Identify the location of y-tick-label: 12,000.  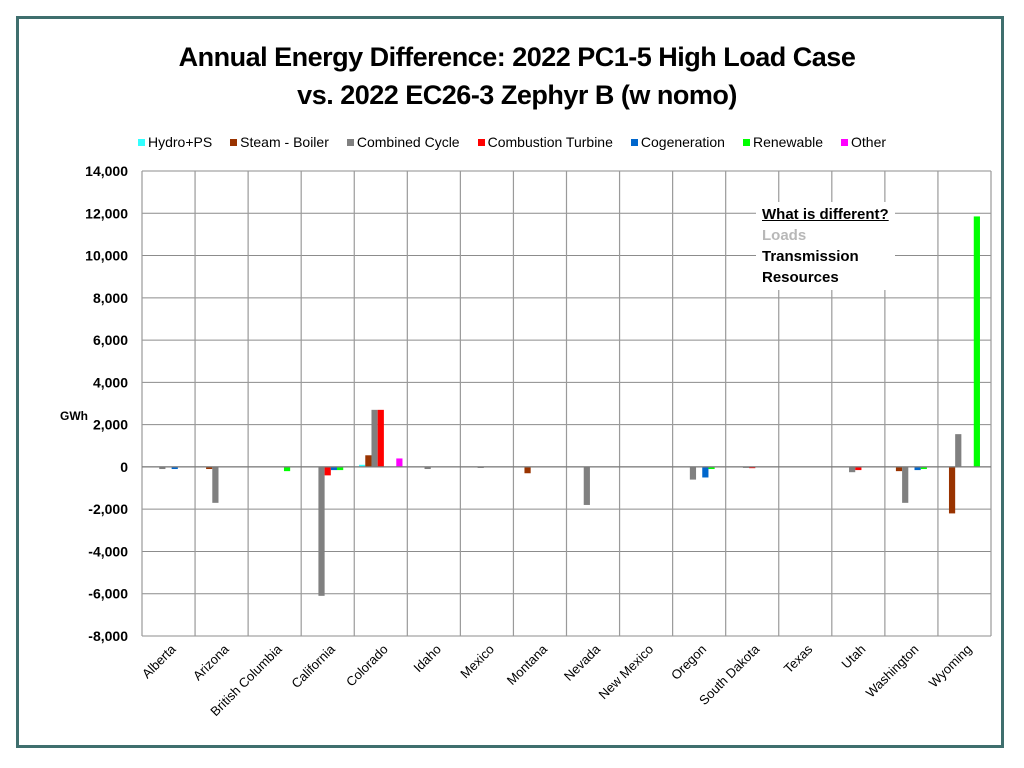
(106, 213).